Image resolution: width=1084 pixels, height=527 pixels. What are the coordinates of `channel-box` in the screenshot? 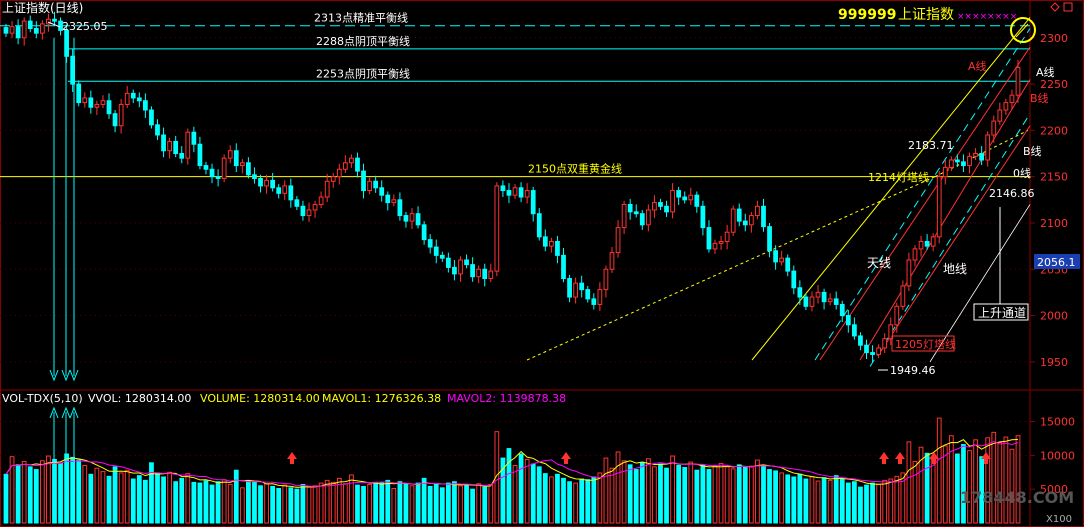 It's located at (1001, 312).